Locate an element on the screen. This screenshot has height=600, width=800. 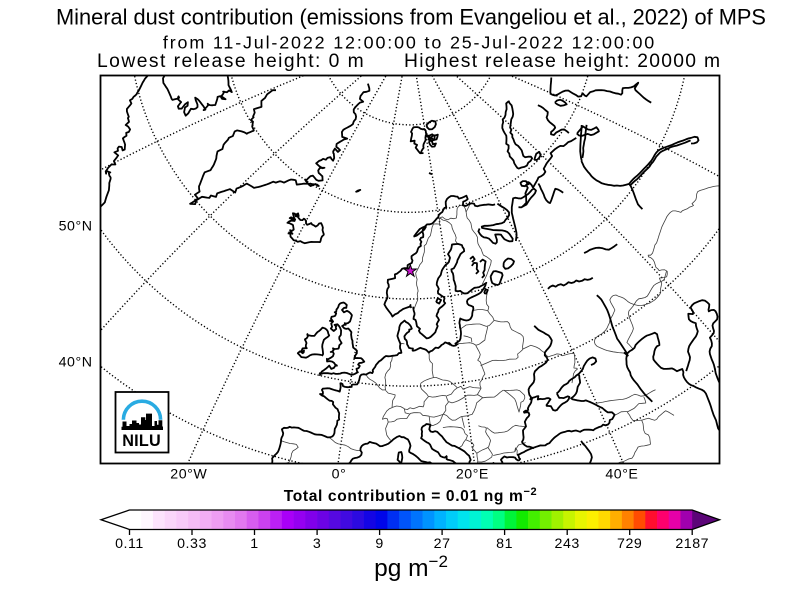
svg-text: 0.11 is located at coordinates (129, 544).